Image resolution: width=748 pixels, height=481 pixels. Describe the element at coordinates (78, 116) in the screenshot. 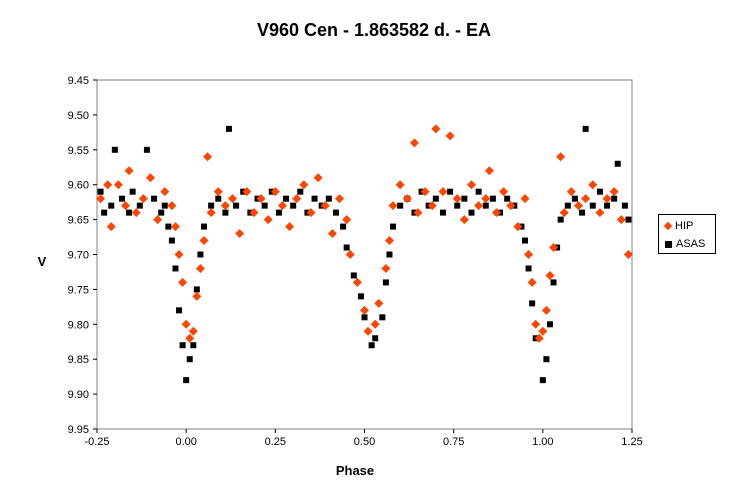

I see `y-tick-label: 9.50` at that location.